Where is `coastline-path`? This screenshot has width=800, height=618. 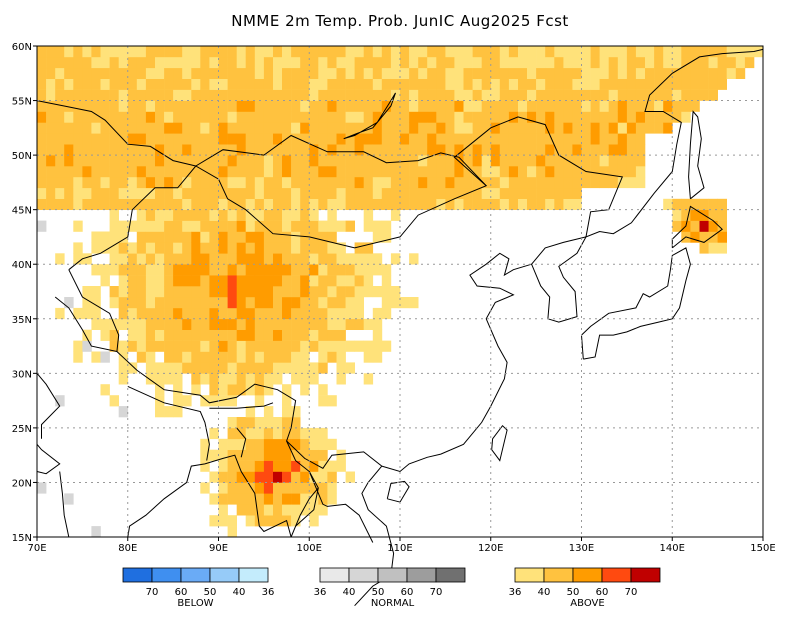
coastline-path is located at coordinates (369, 116).